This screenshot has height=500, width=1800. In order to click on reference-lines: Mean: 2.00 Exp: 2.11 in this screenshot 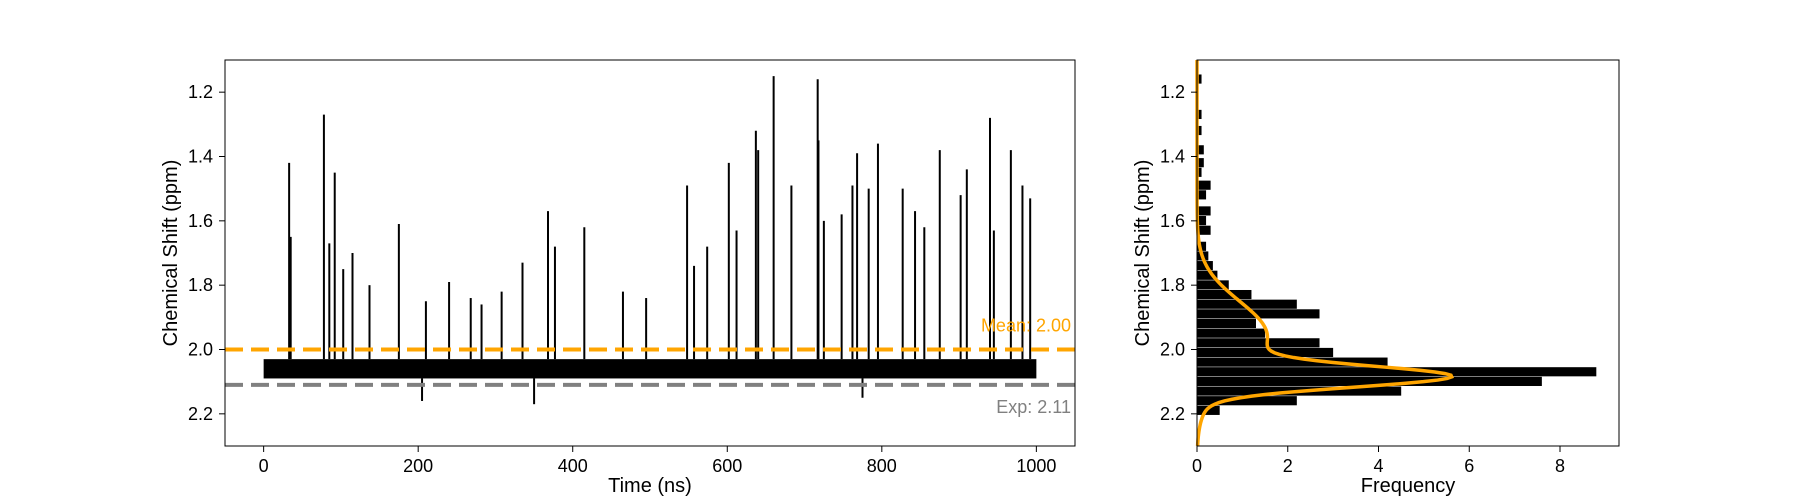, I will do `click(650, 366)`.